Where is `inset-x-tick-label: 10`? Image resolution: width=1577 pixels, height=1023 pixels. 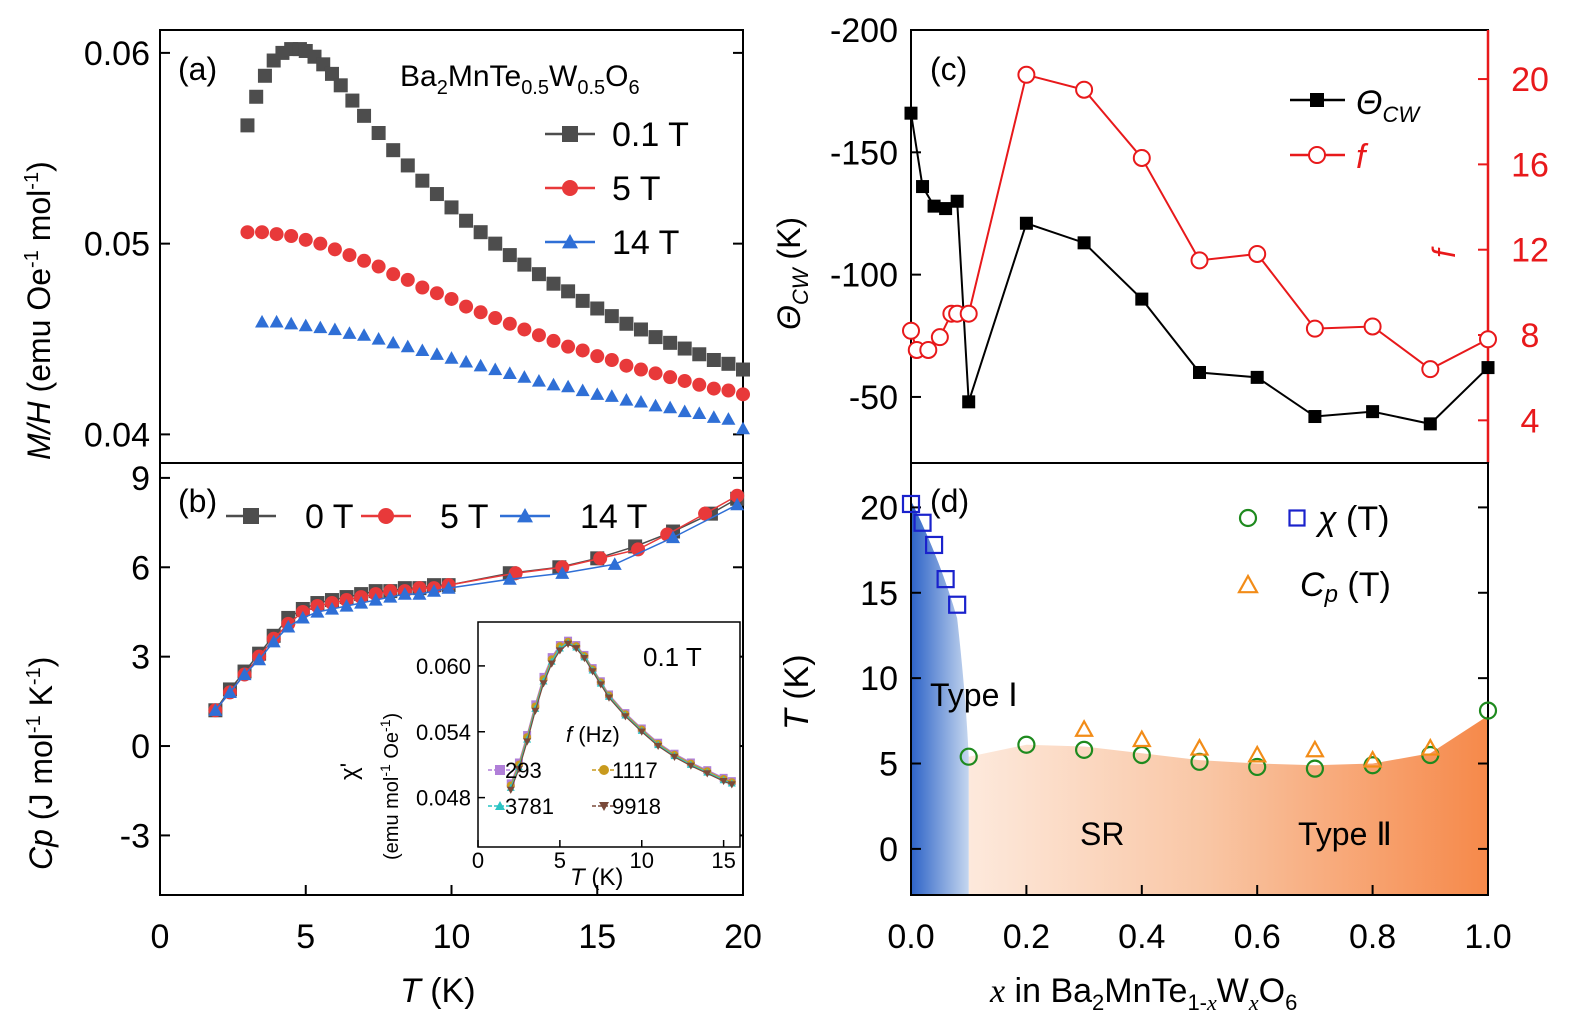 inset-x-tick-label: 10 is located at coordinates (642, 860).